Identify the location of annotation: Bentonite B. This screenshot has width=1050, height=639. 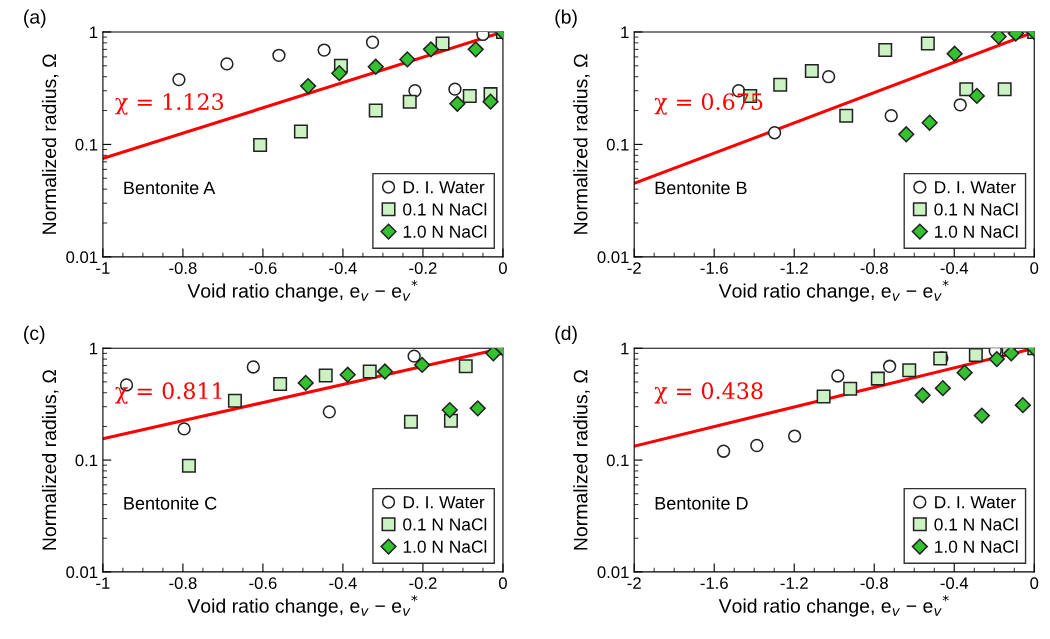
(701, 187).